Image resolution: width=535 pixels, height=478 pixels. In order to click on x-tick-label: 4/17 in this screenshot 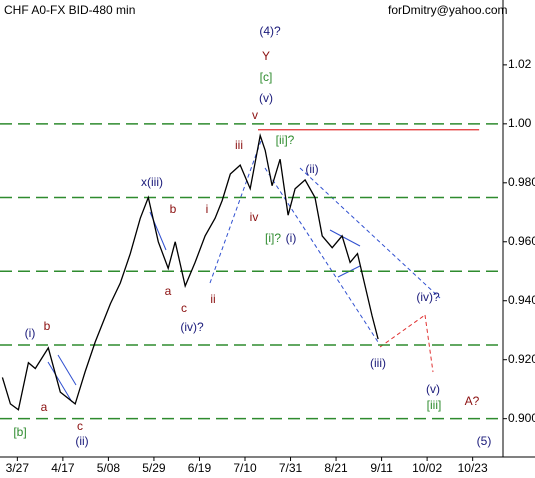, I will do `click(63, 468)`.